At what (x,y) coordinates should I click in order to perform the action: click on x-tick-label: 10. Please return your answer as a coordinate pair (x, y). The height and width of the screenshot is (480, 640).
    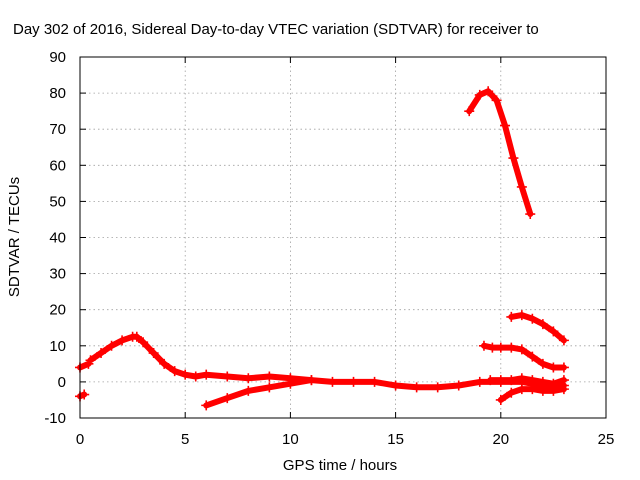
    Looking at the image, I should click on (290, 439).